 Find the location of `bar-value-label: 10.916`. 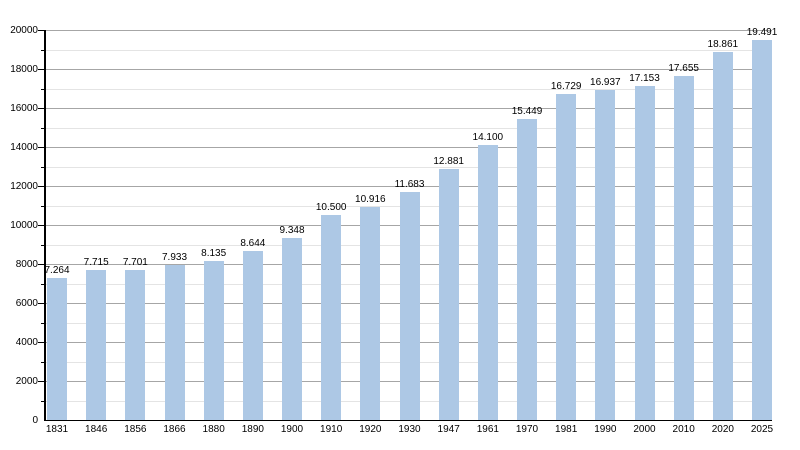

bar-value-label: 10.916 is located at coordinates (370, 200).